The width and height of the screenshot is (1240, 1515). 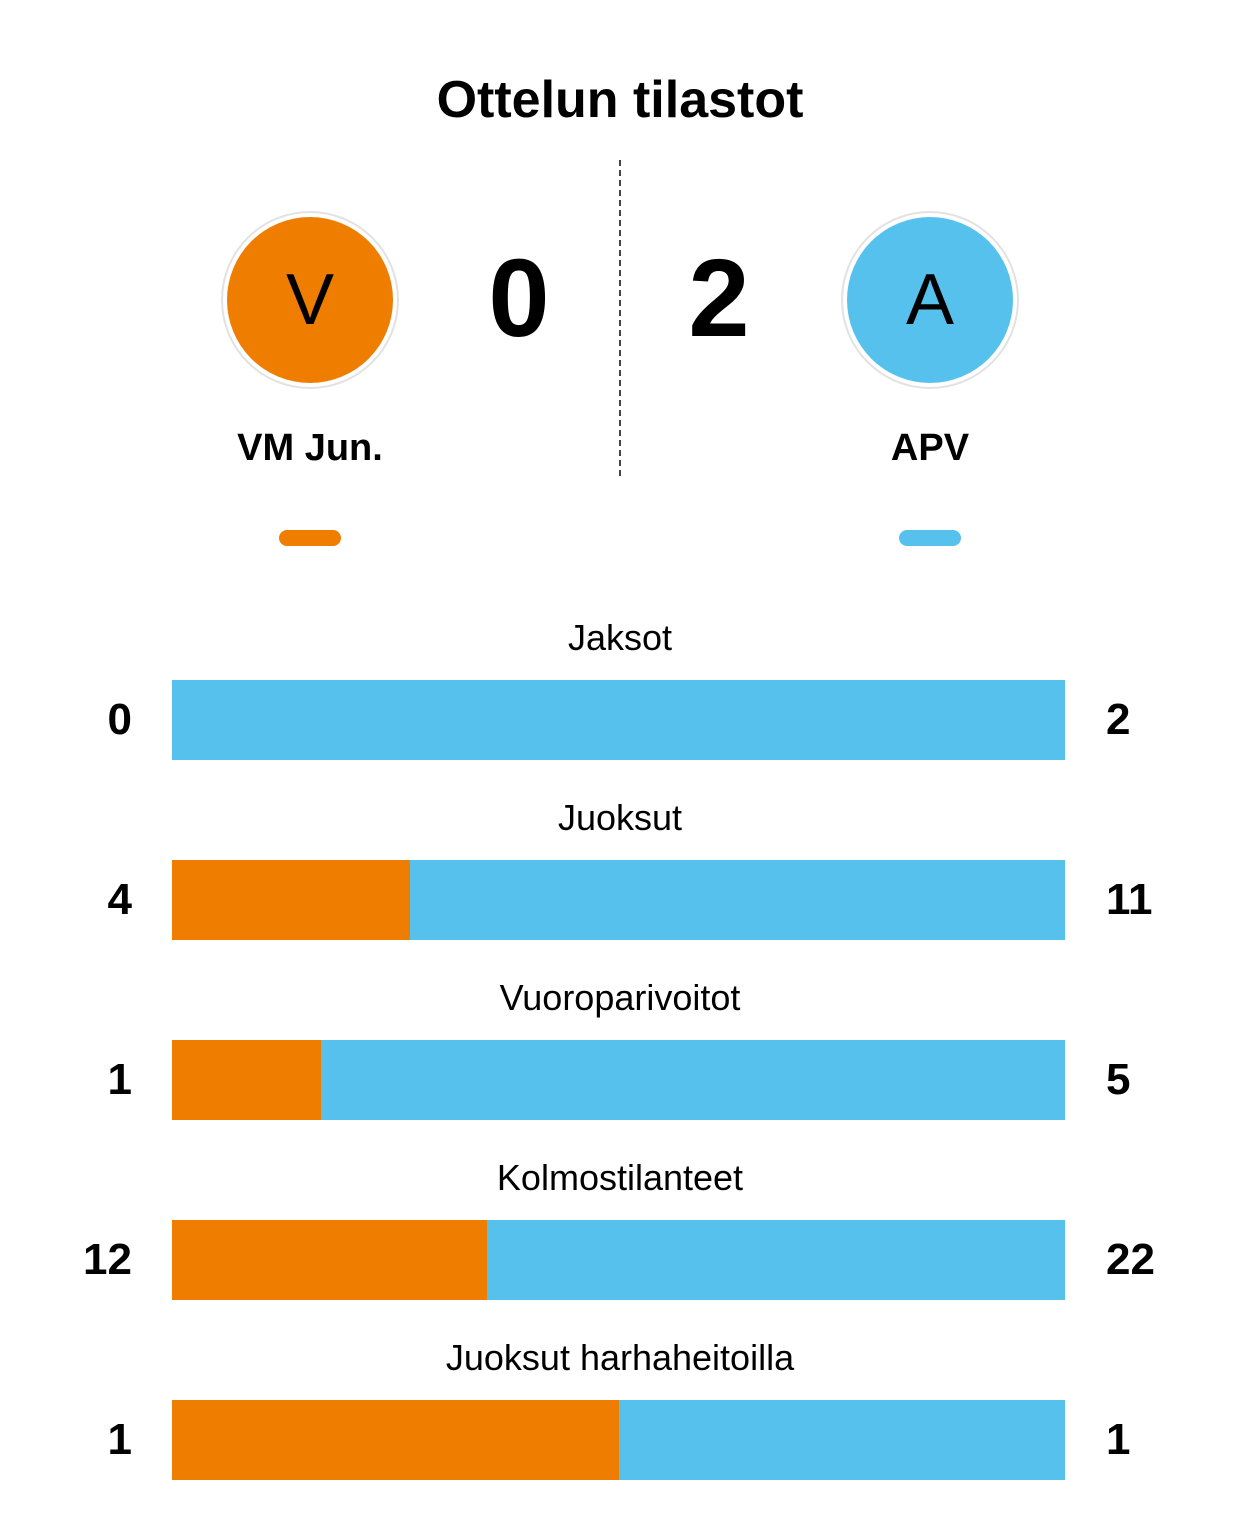 What do you see at coordinates (620, 1357) in the screenshot?
I see `stat-label: Juoksut harhaheitoilla` at bounding box center [620, 1357].